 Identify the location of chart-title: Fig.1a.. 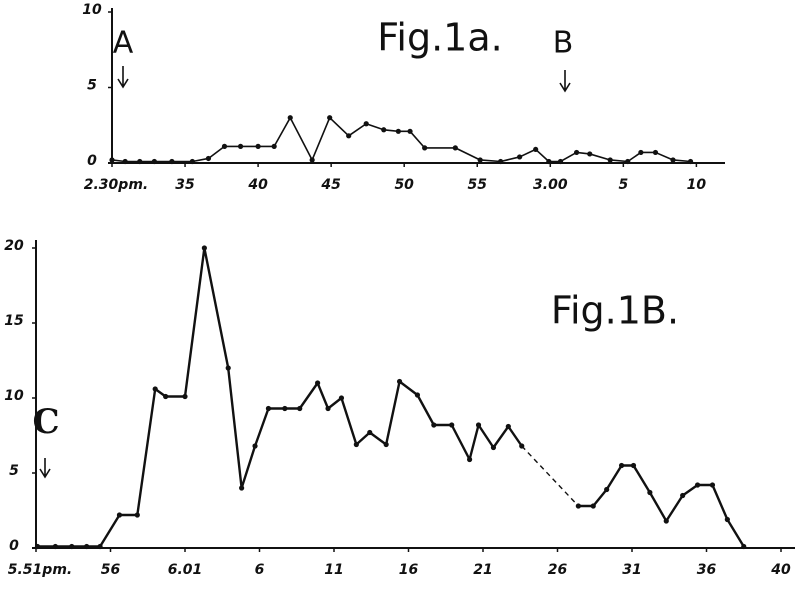
(439, 38).